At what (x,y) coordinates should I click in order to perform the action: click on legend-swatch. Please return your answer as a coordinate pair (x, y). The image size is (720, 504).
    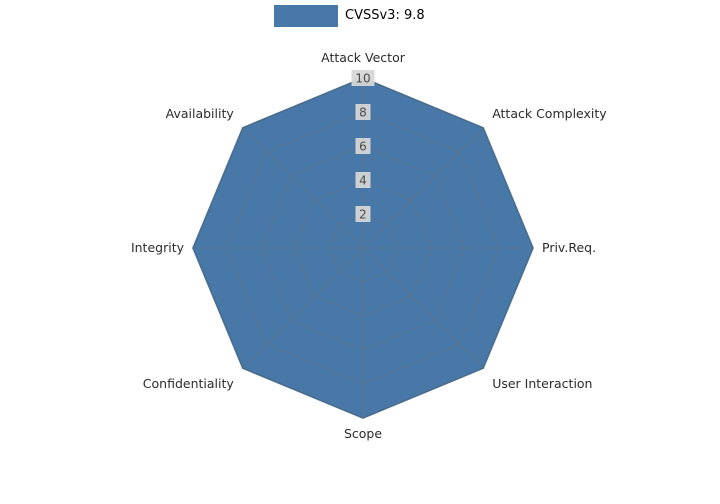
    Looking at the image, I should click on (306, 16).